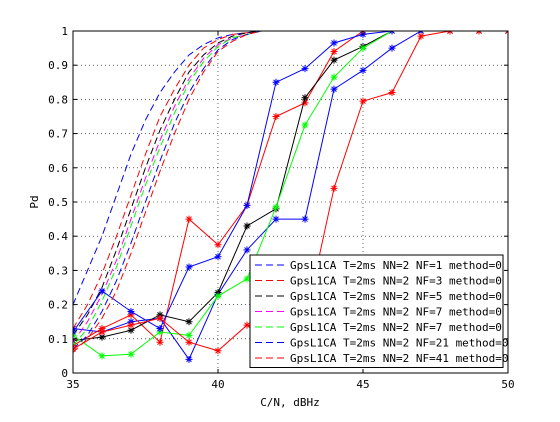  Describe the element at coordinates (58, 339) in the screenshot. I see `y-tick-label: 0.1` at that location.